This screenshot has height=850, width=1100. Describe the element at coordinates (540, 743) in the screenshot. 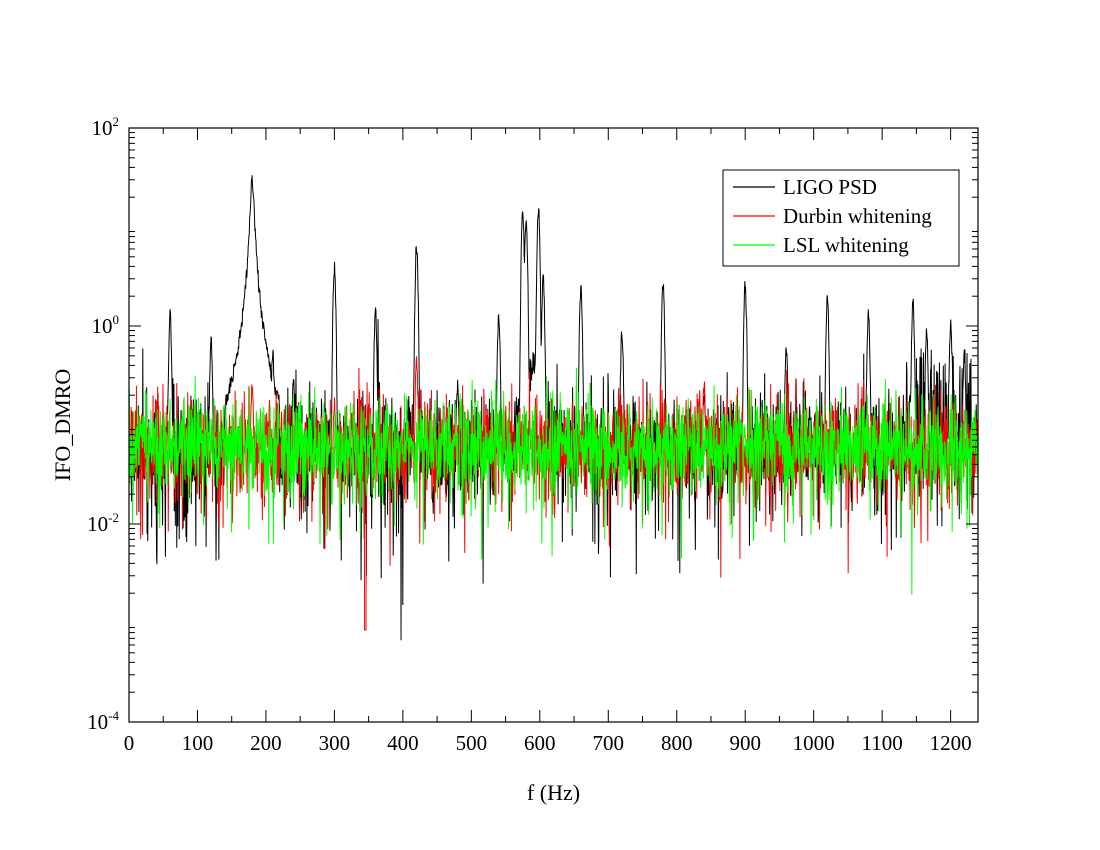

I see `x-tick-label: 600` at that location.